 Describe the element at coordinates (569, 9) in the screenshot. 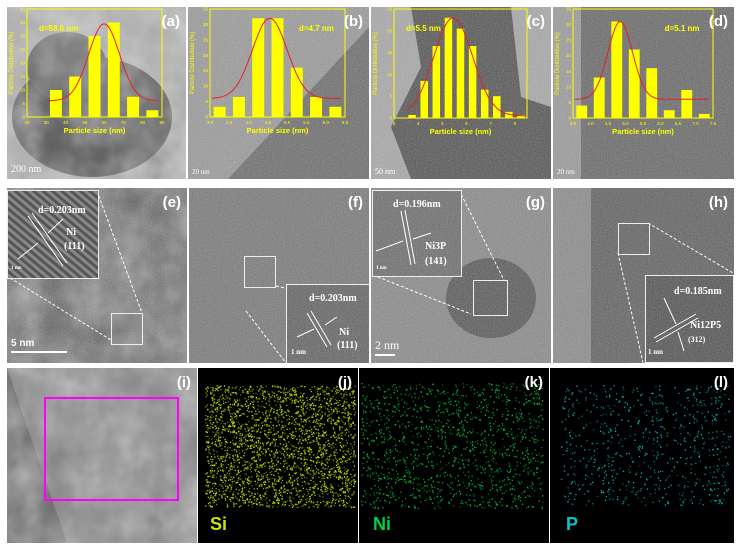

I see `y-tick-label: 35` at that location.